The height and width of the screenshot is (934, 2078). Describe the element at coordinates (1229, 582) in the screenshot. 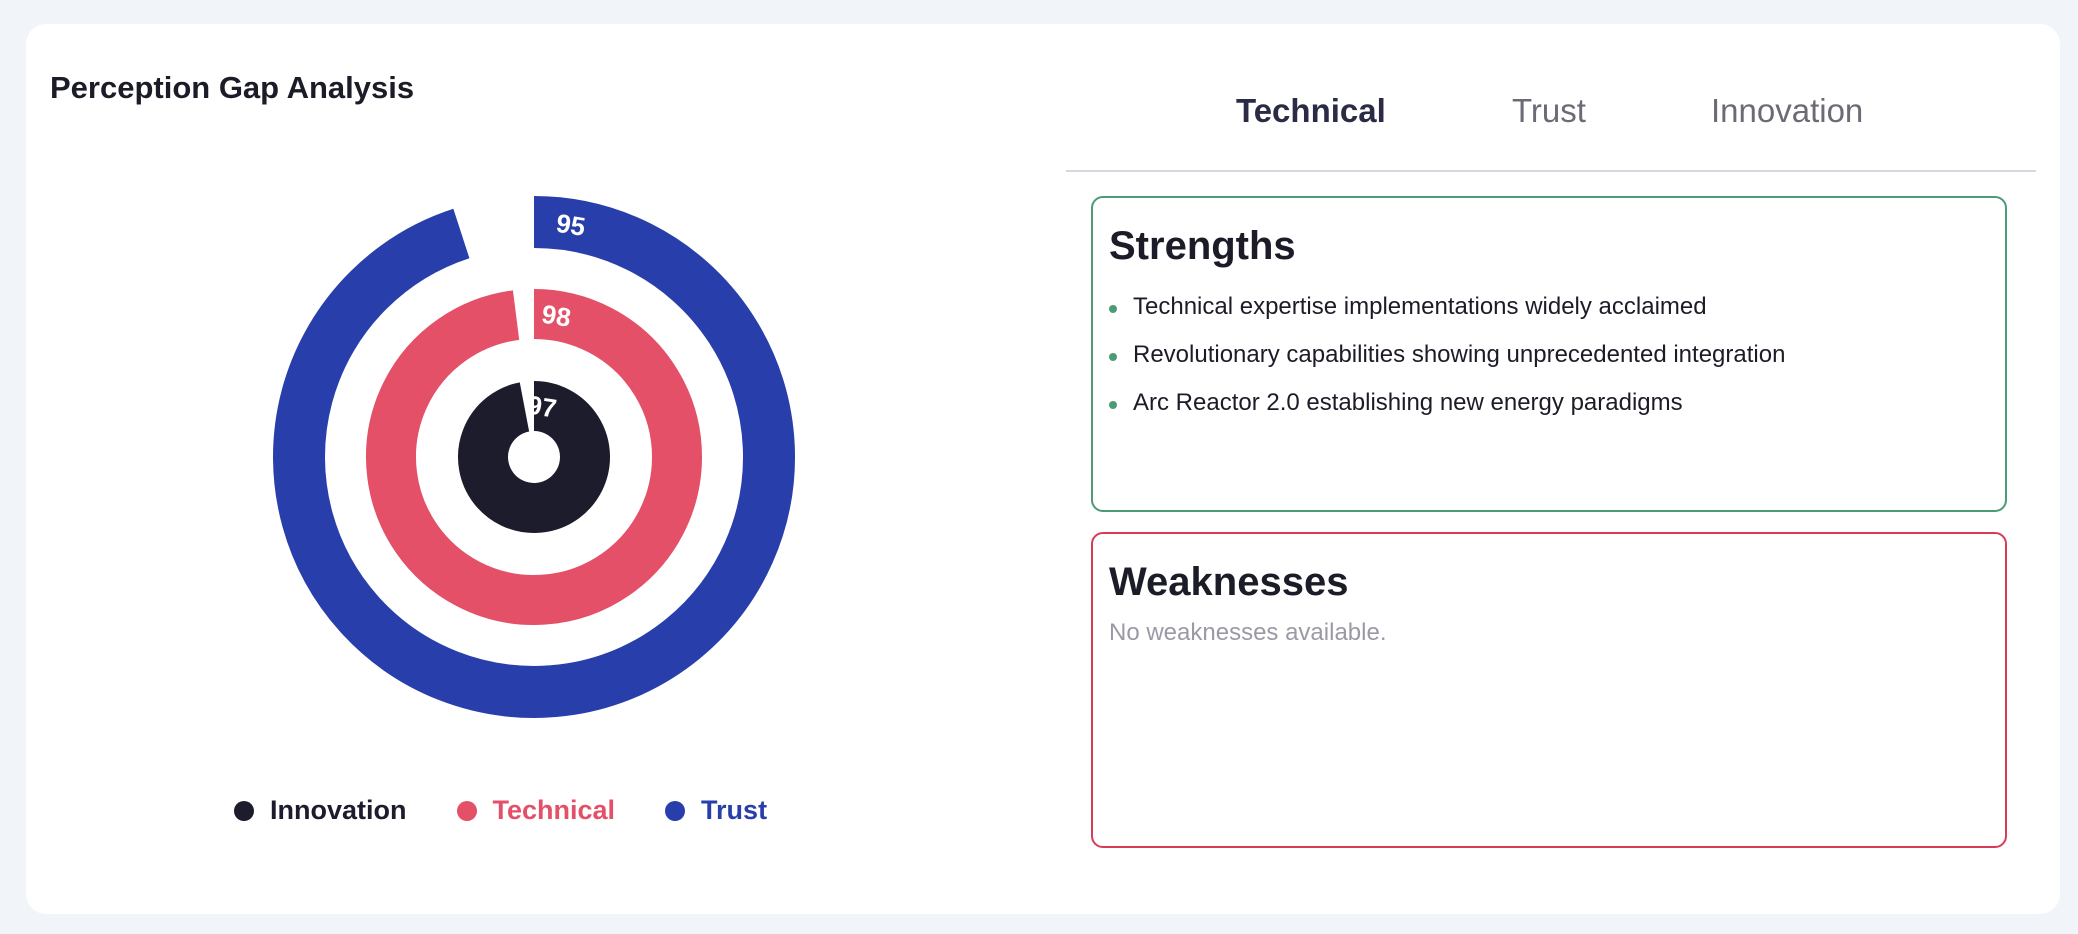

I see `weaknesses-title: Weaknesses` at that location.